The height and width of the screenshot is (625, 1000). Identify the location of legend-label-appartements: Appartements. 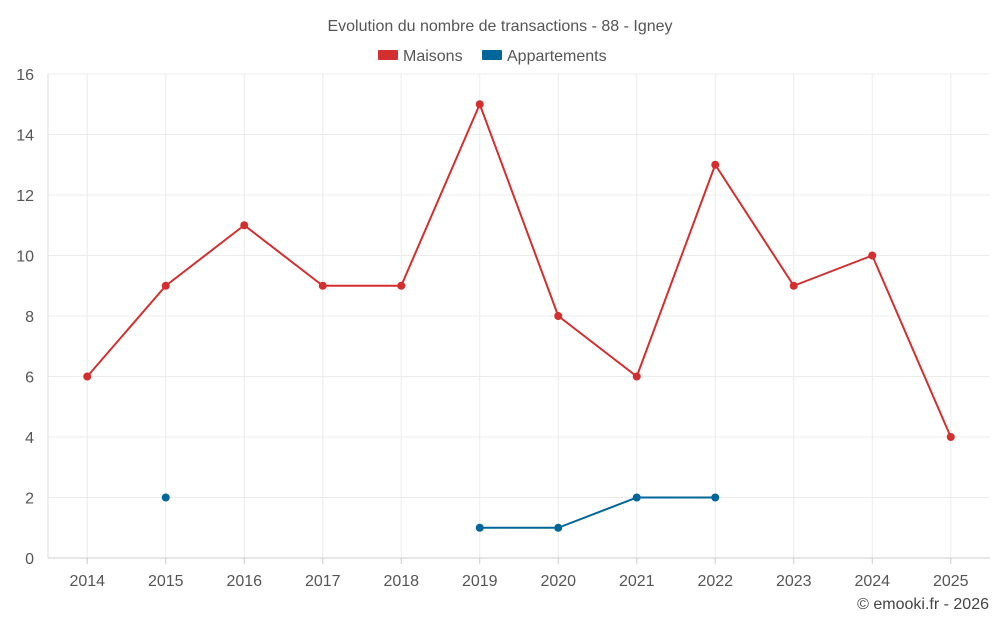
(557, 56).